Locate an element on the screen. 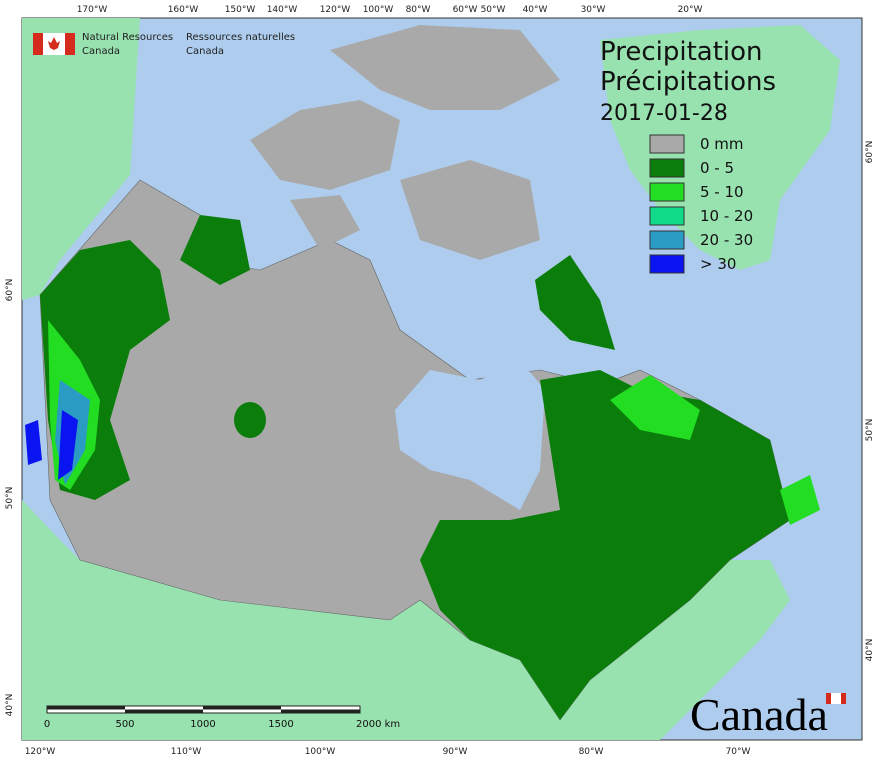 The height and width of the screenshot is (760, 880). graticule-label: 150°W is located at coordinates (240, 10).